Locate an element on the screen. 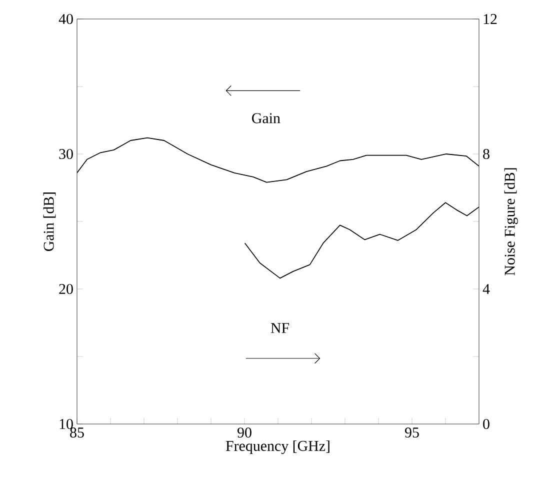  y-tick-label: 30 is located at coordinates (66, 154).